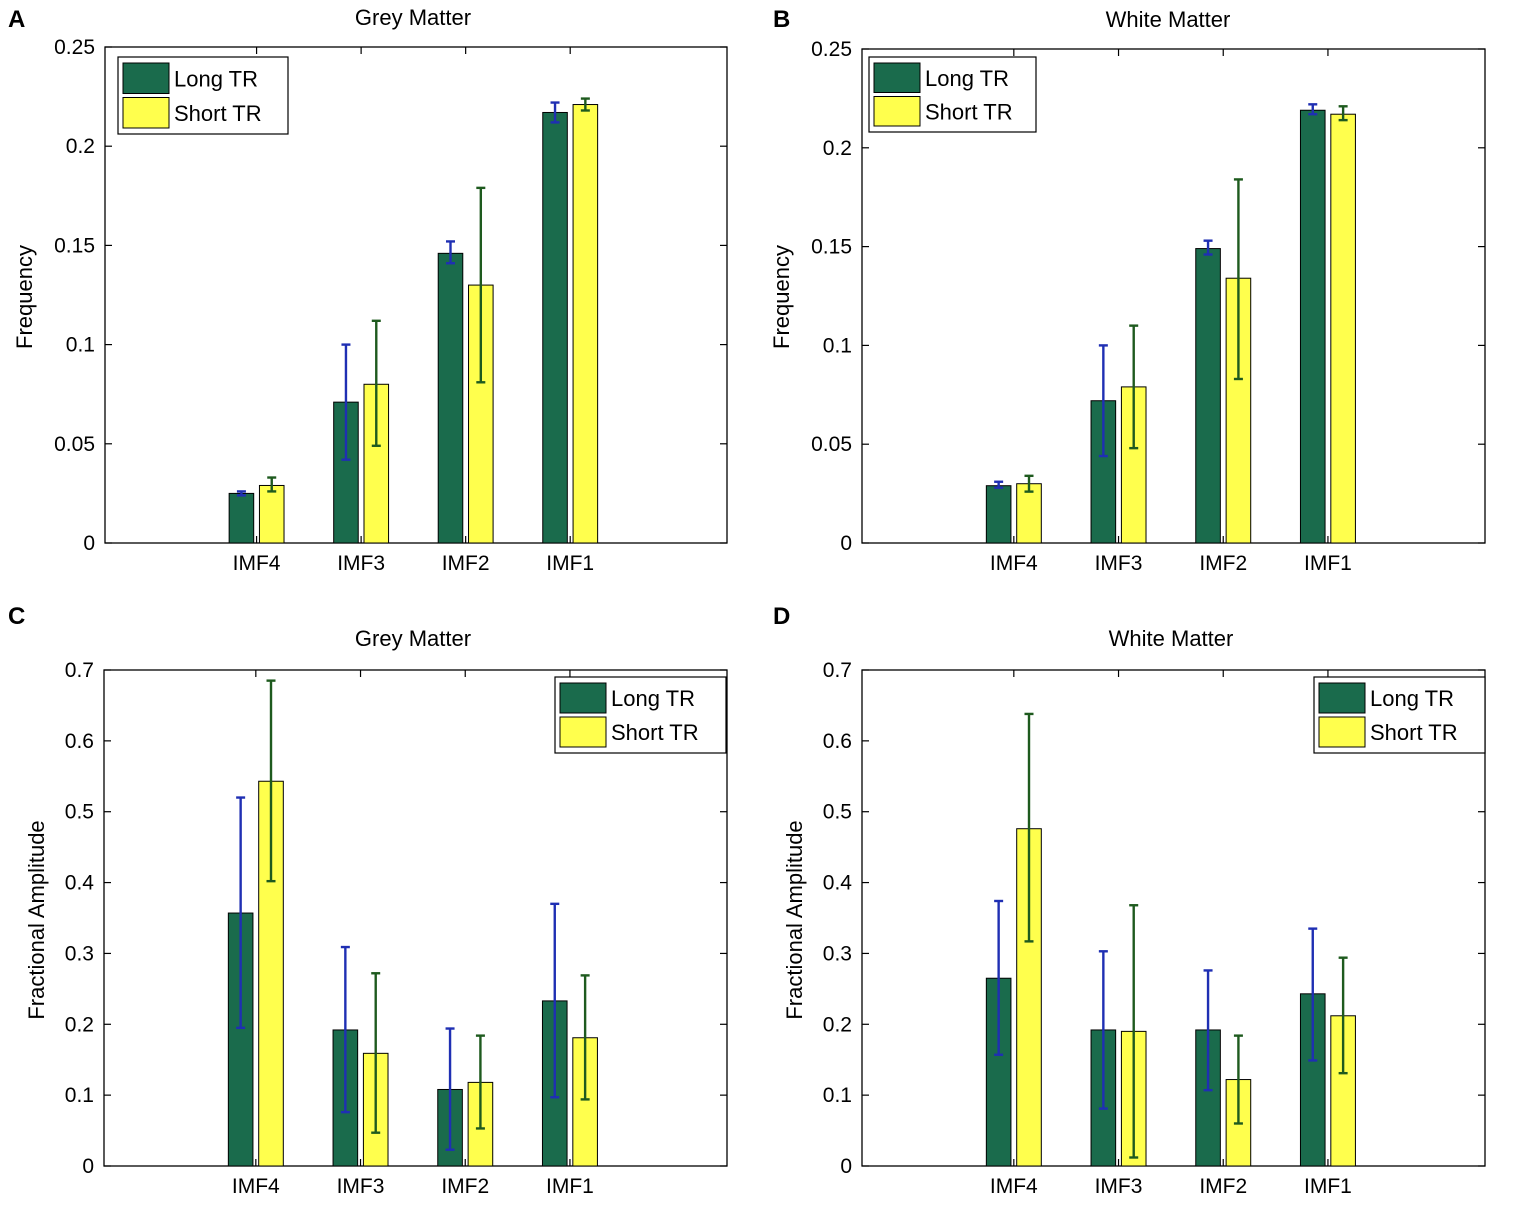 Image resolution: width=1524 pixels, height=1209 pixels. I want to click on panel-c-ylabel: Fractional Amplitude, so click(36, 919).